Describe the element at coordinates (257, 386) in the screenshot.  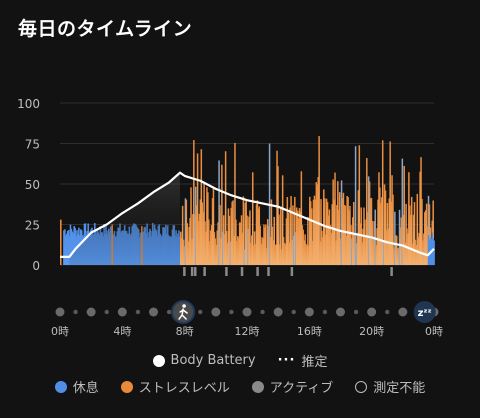
I see `gray-dot-icon` at that location.